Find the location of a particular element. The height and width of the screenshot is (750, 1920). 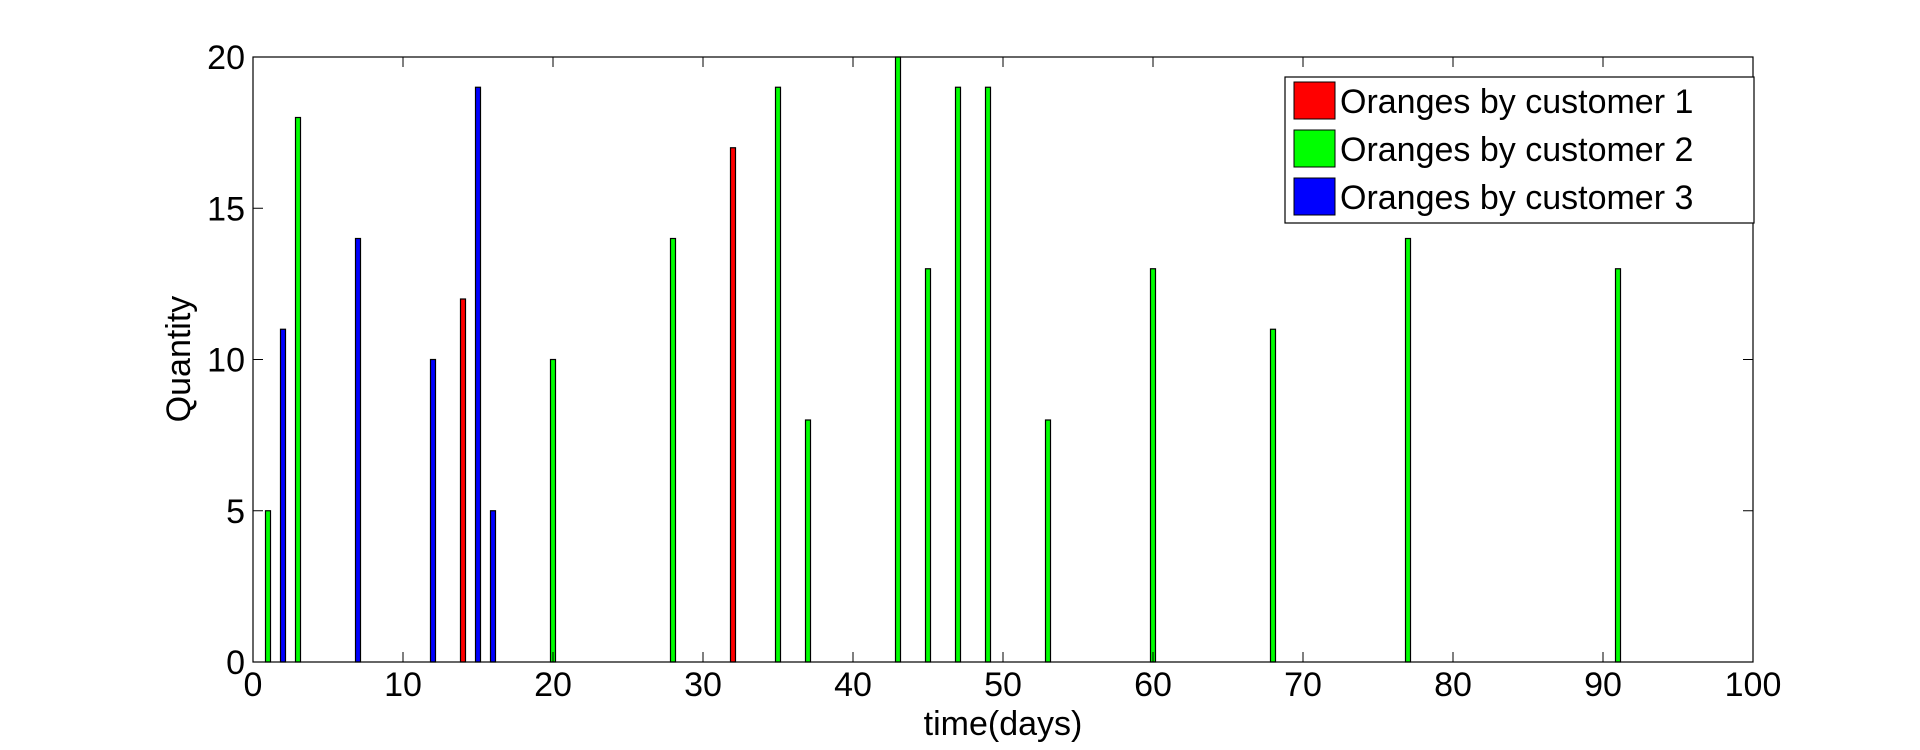

x-tick-label: 60 is located at coordinates (1153, 685).